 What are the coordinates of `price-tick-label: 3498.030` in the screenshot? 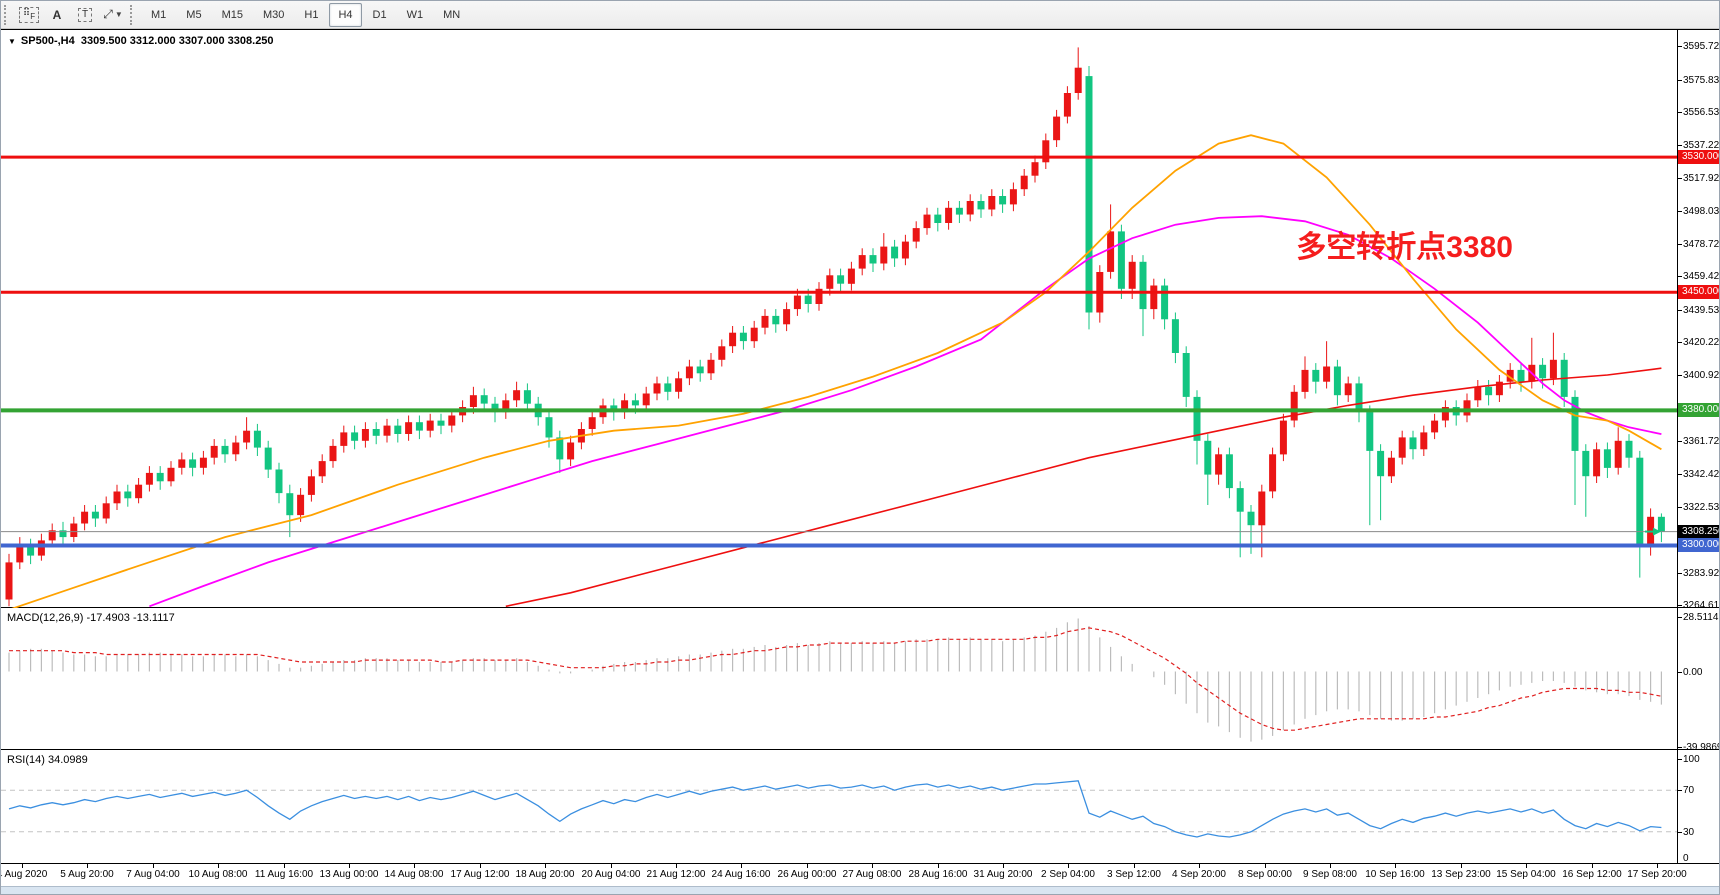 It's located at (1701, 211).